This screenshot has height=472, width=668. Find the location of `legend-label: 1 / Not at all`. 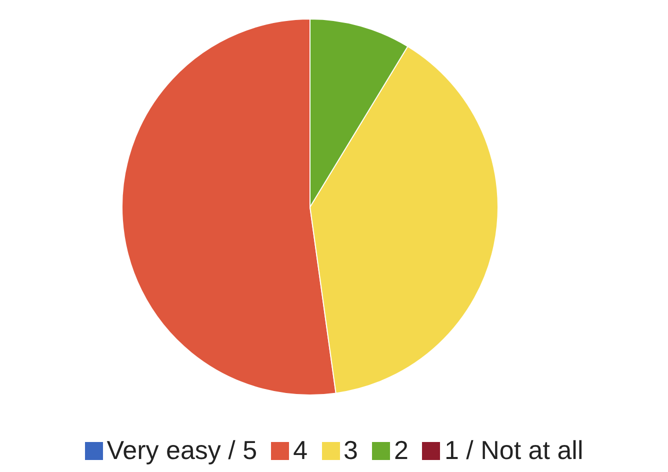

legend-label: 1 / Not at all is located at coordinates (514, 450).